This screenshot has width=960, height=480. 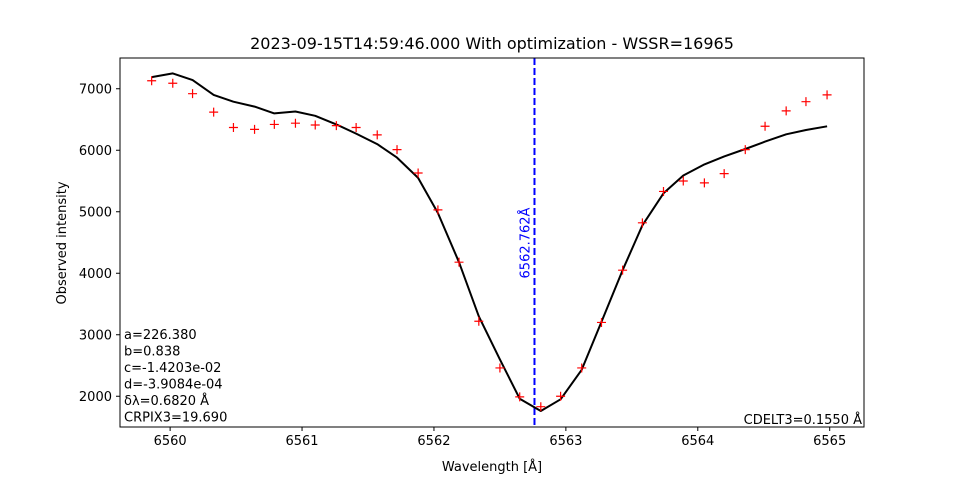 I want to click on y-tick-label: 4000, so click(x=95, y=274).